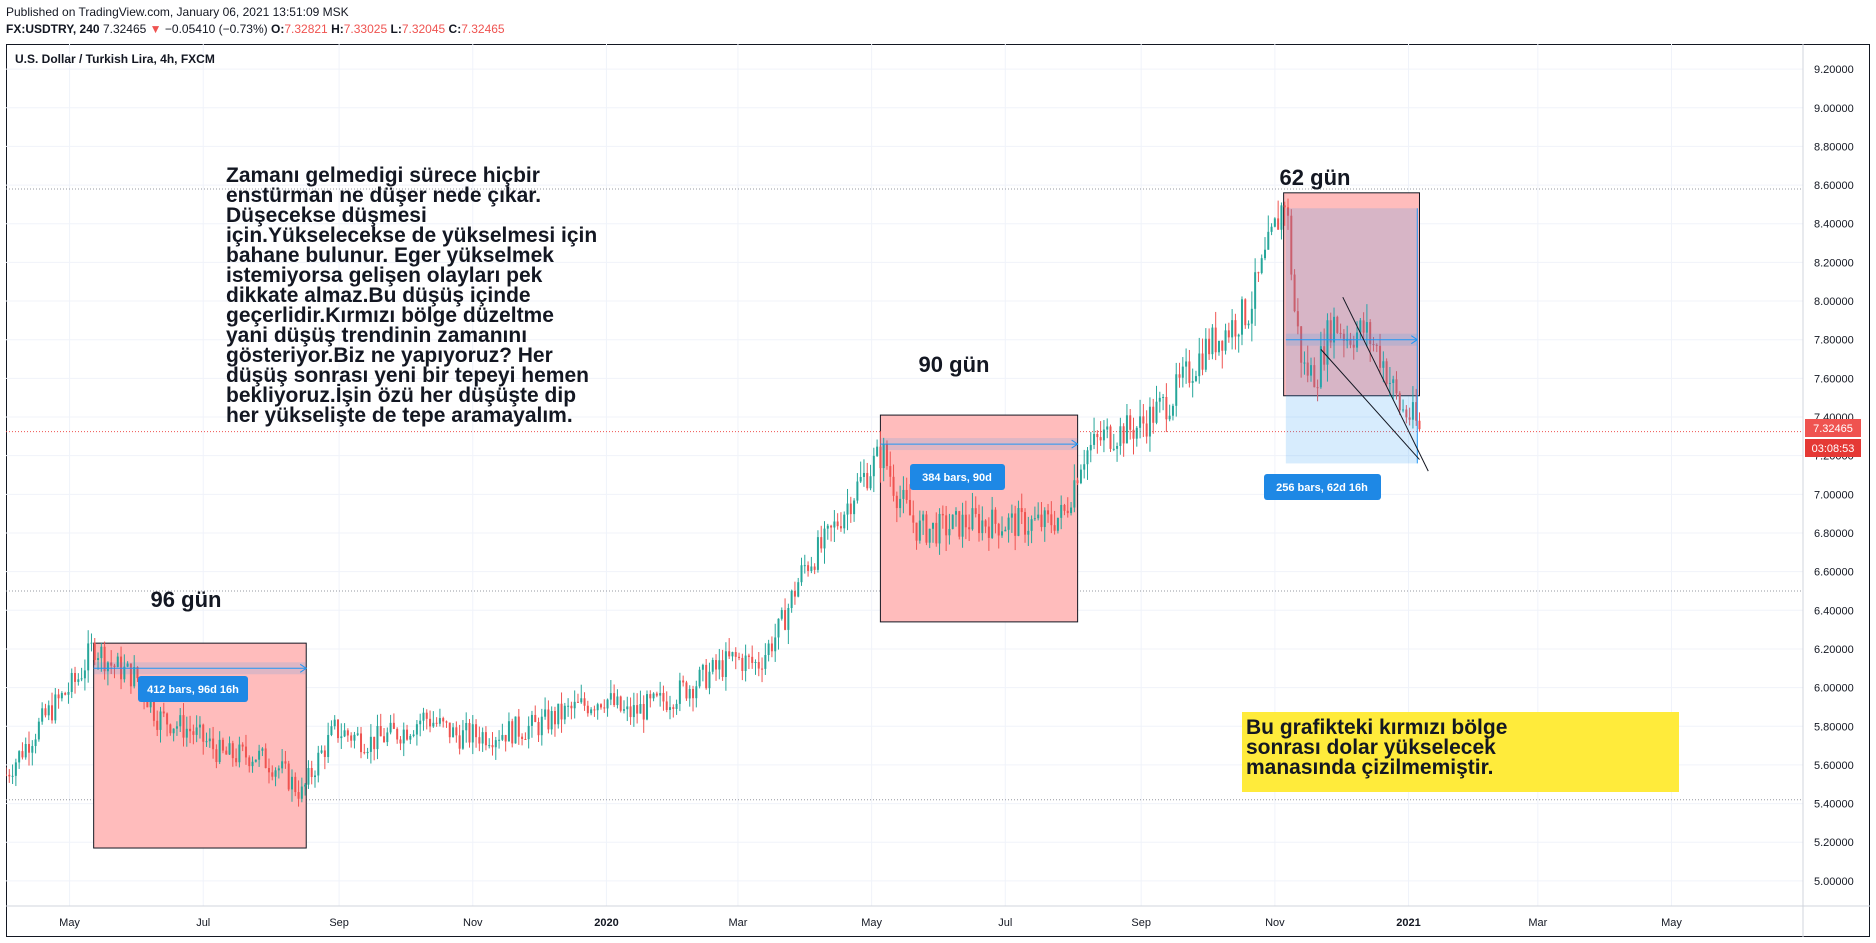 This screenshot has width=1876, height=943. I want to click on high-value: 7.33025, so click(365, 29).